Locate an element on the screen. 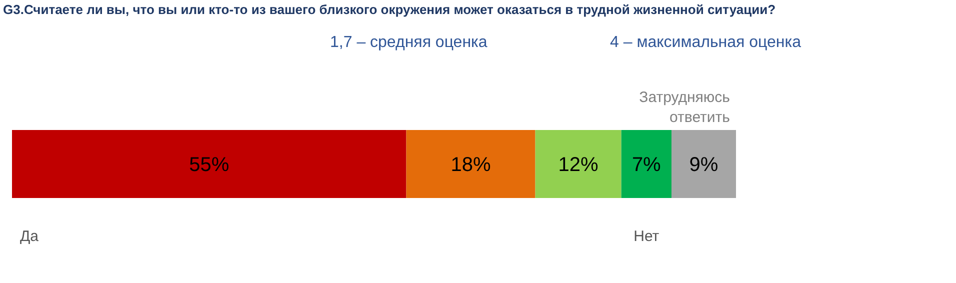 The height and width of the screenshot is (283, 956). text: 4 – максимальная оценка is located at coordinates (706, 42).